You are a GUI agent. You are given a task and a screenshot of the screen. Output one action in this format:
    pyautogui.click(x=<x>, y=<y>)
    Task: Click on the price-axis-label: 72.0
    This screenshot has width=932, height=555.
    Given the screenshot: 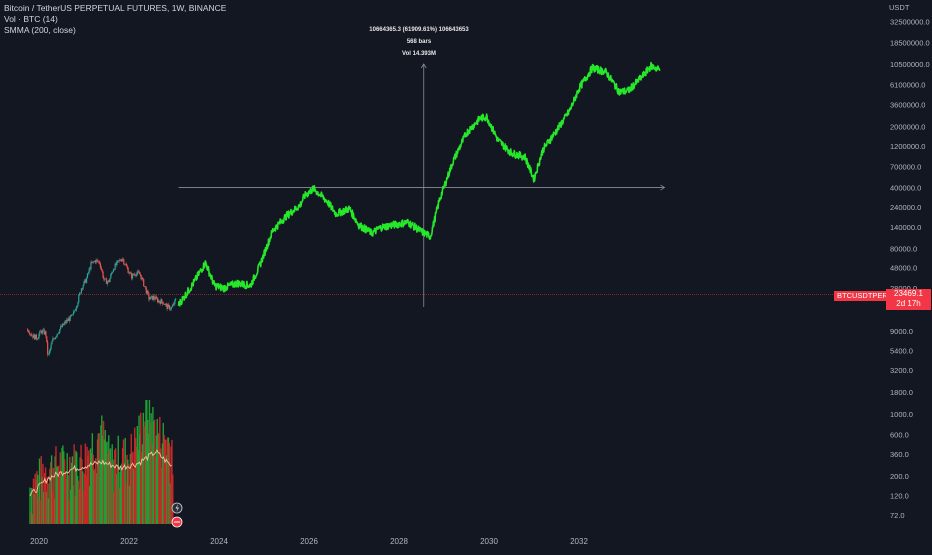 What is the action you would take?
    pyautogui.click(x=897, y=515)
    